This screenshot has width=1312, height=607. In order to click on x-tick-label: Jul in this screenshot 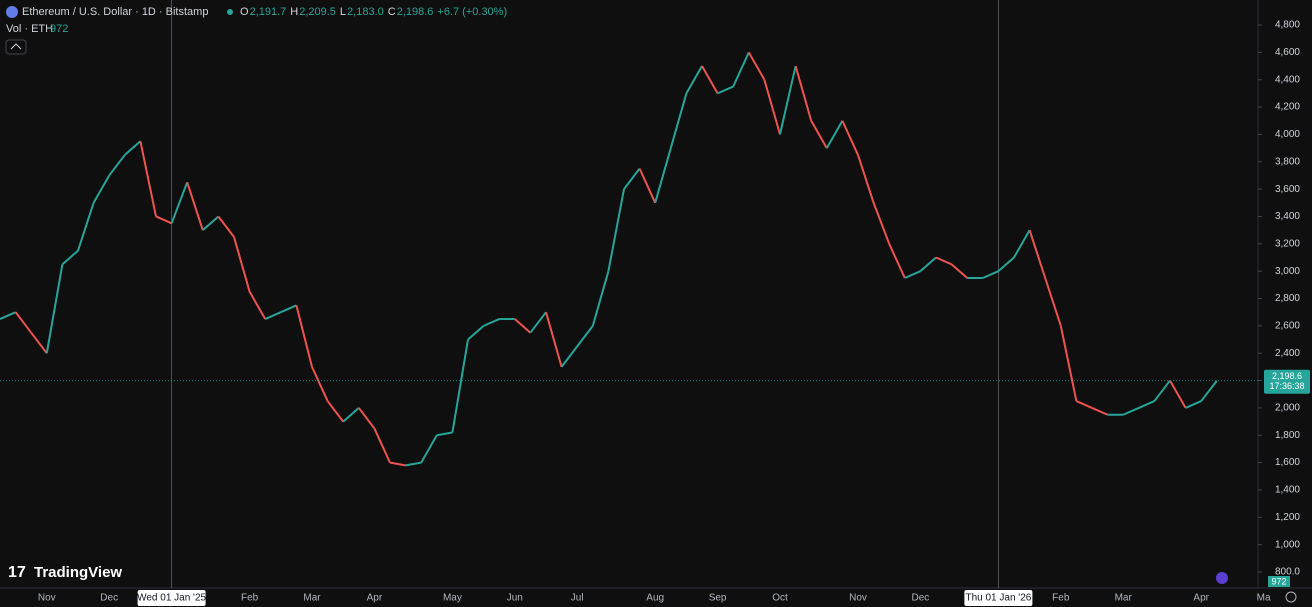, I will do `click(577, 598)`.